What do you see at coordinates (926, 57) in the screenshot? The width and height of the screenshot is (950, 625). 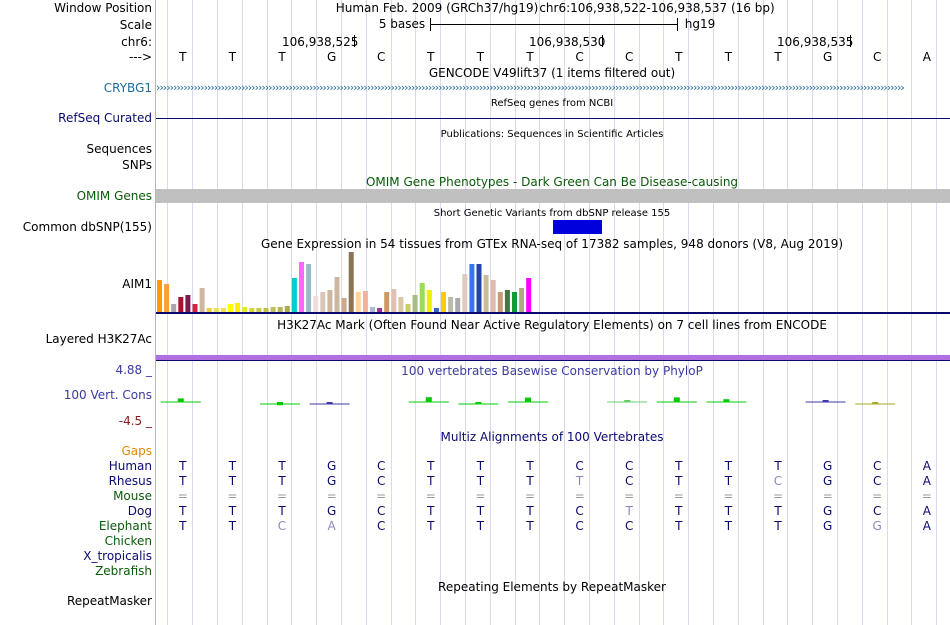 I see `reference-base: A` at bounding box center [926, 57].